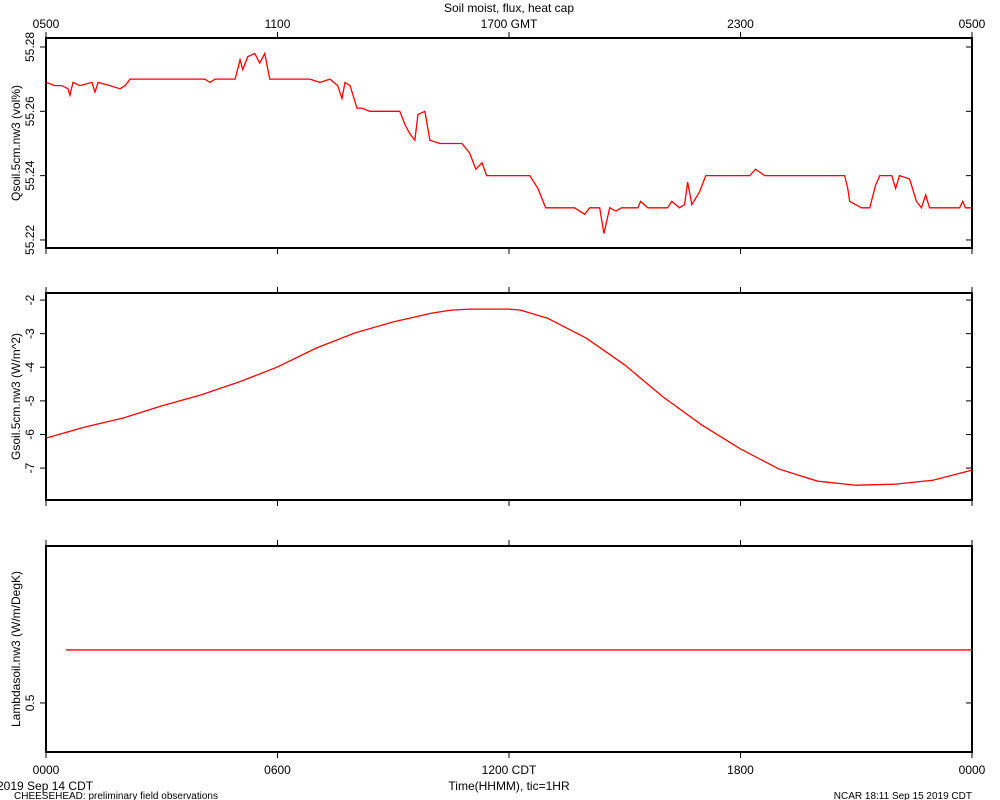  What do you see at coordinates (30, 47) in the screenshot?
I see `y-tick-label: 55.28` at bounding box center [30, 47].